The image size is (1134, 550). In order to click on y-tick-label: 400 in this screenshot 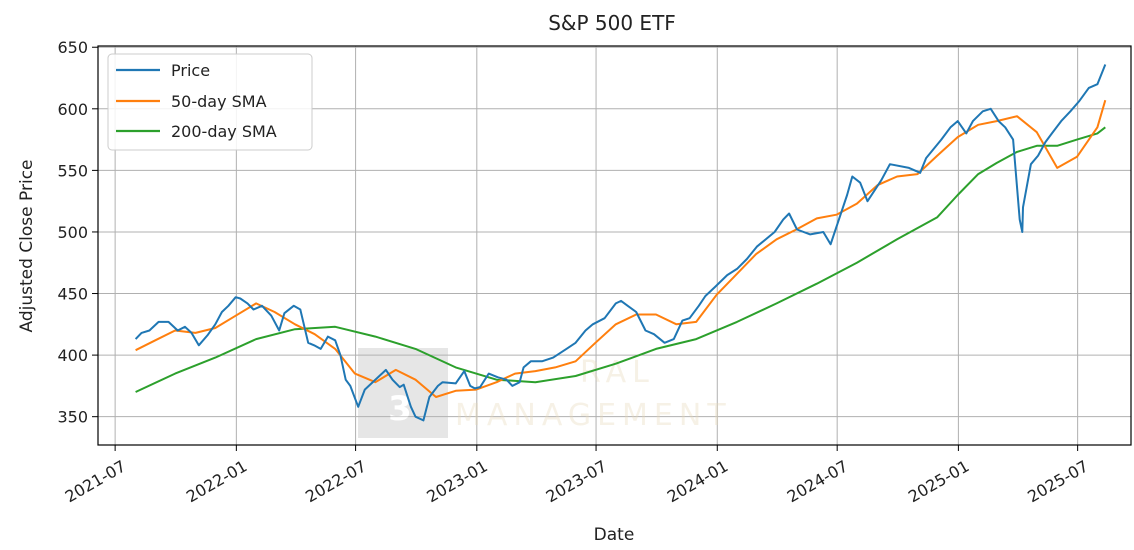, I will do `click(72, 355)`.